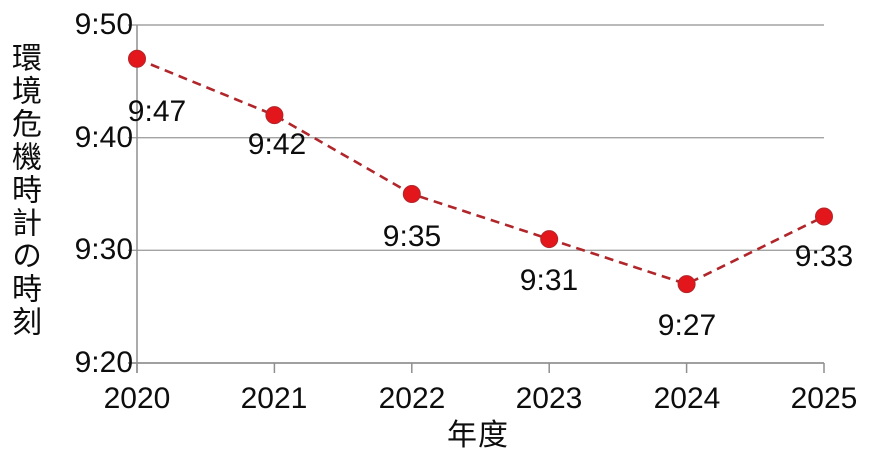  I want to click on data-label: 9:47, so click(157, 111).